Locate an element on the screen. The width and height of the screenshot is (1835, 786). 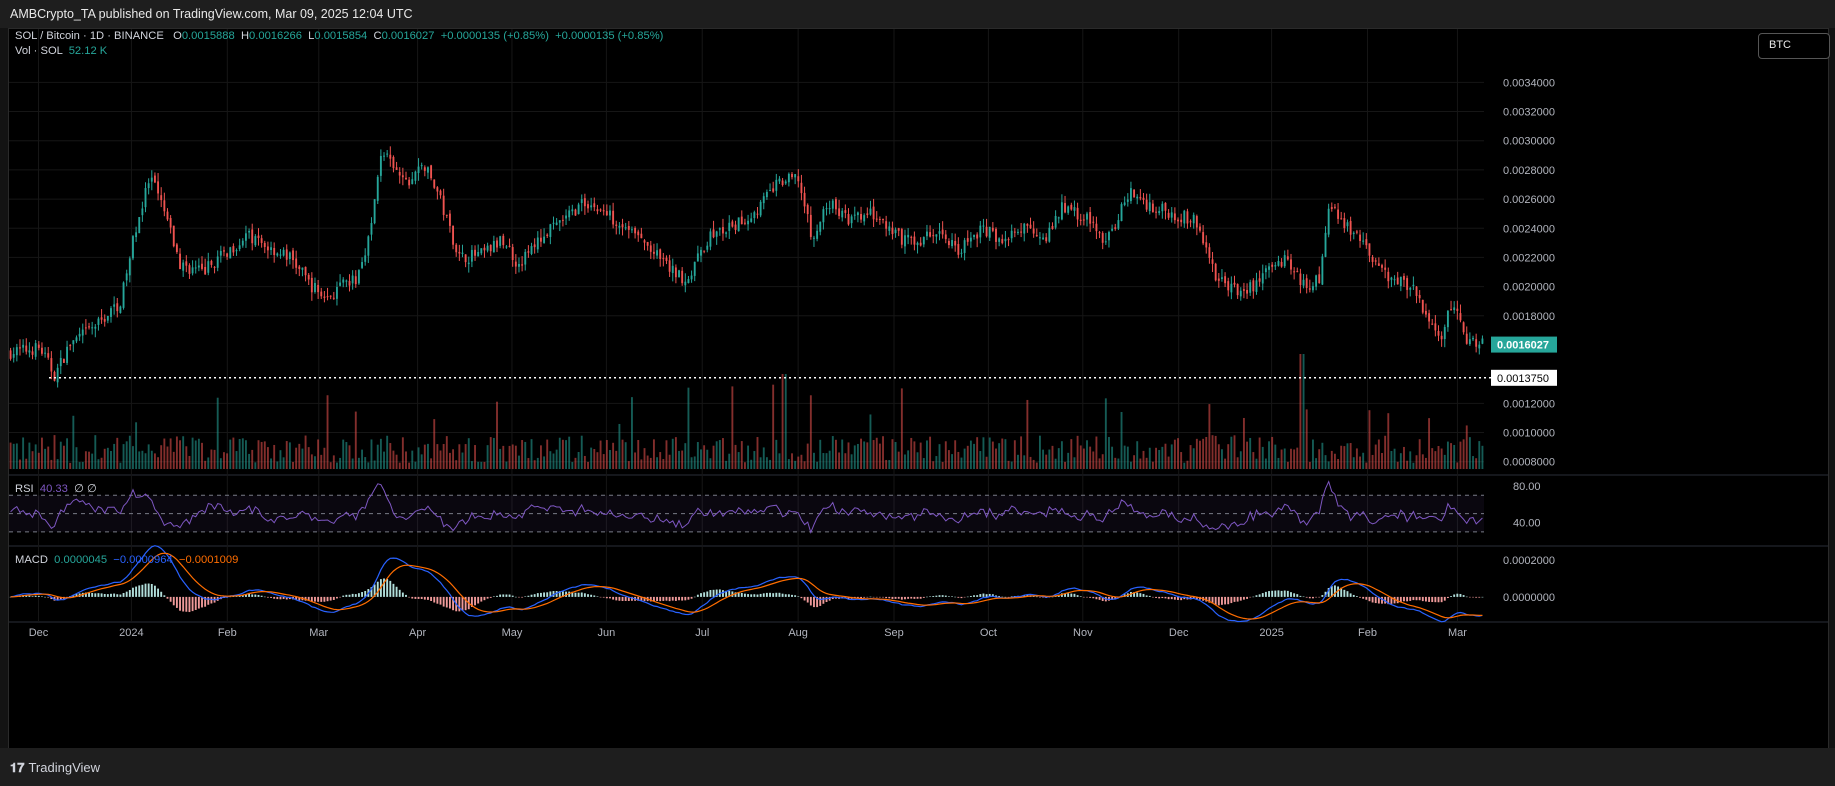
rsi-value: 40.33 is located at coordinates (53, 489).